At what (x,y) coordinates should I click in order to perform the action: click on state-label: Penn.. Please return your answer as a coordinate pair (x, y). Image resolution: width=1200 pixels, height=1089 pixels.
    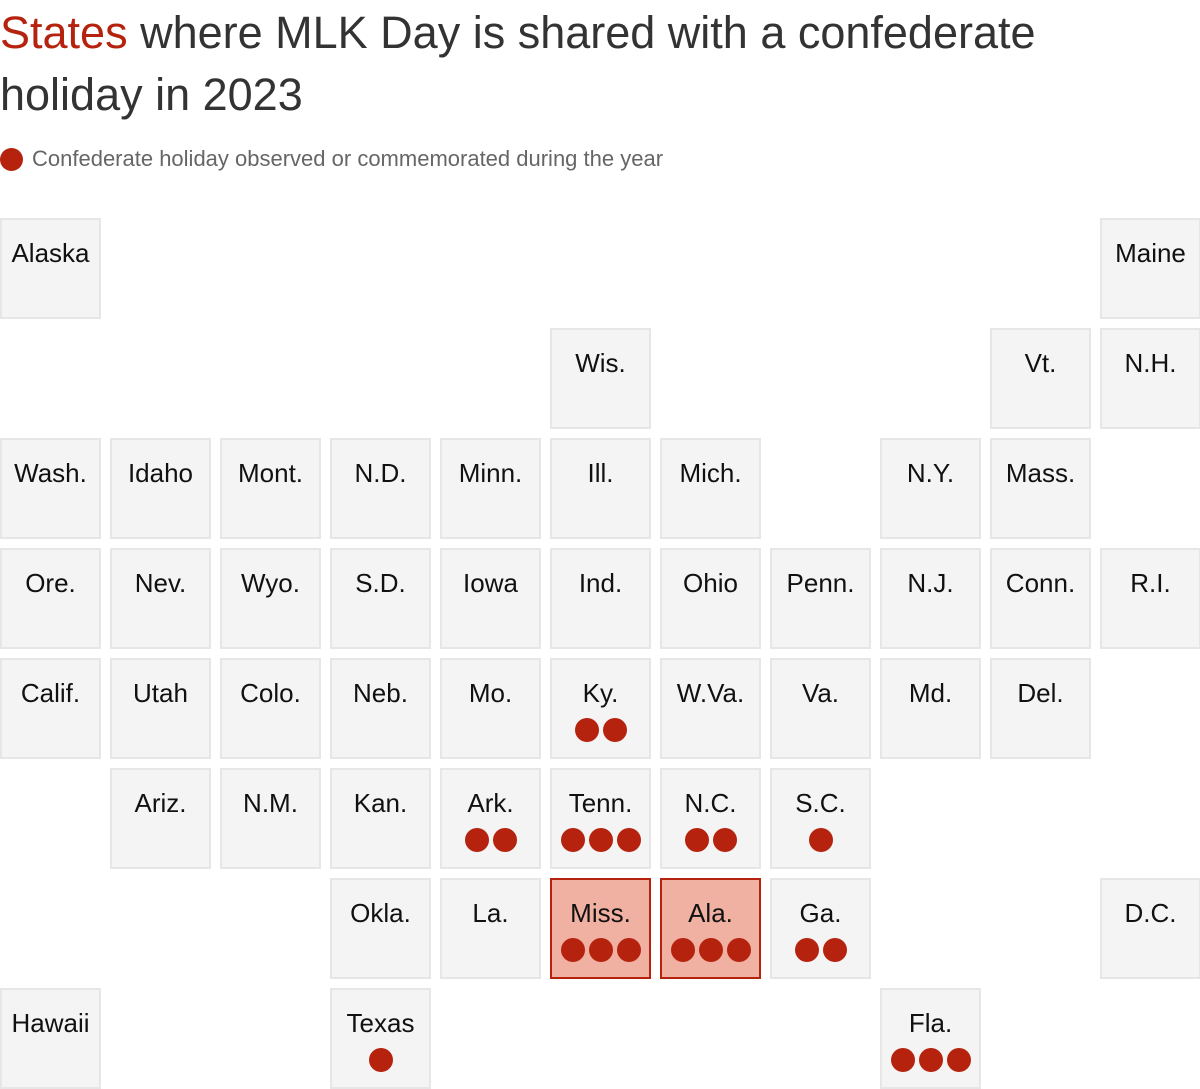
    Looking at the image, I should click on (820, 583).